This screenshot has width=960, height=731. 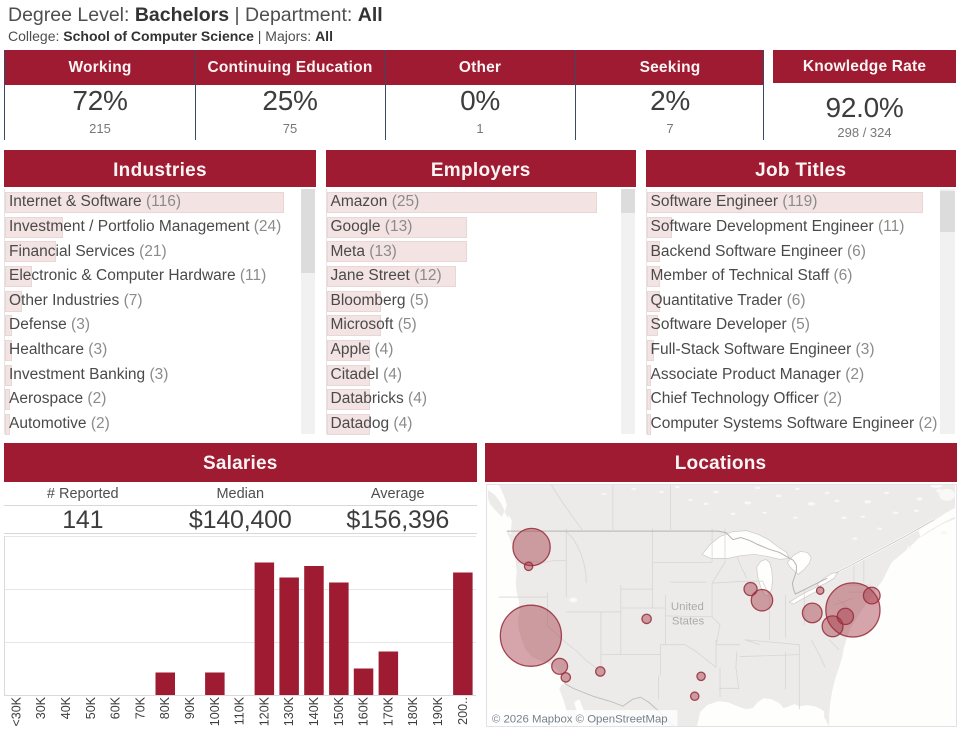 What do you see at coordinates (16, 711) in the screenshot?
I see `svg-text: <30K` at bounding box center [16, 711].